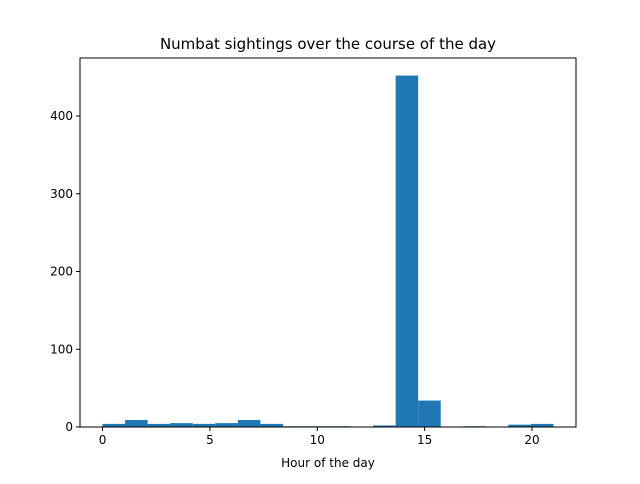 The image size is (640, 484). I want to click on y-tick-label: 0, so click(69, 427).